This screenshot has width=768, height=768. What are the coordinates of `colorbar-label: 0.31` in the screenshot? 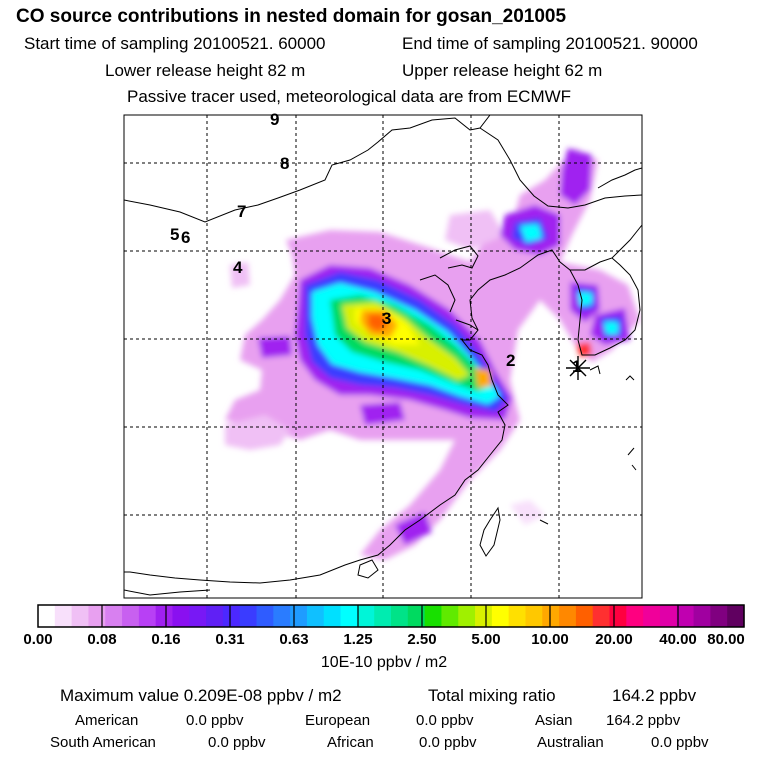 It's located at (230, 639).